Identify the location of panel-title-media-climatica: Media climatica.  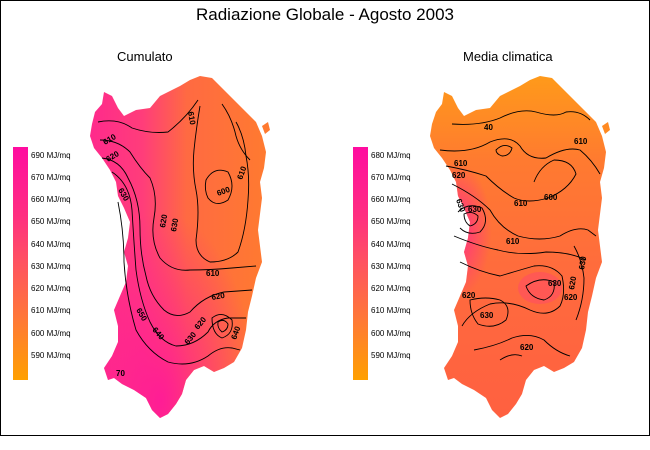
(508, 56).